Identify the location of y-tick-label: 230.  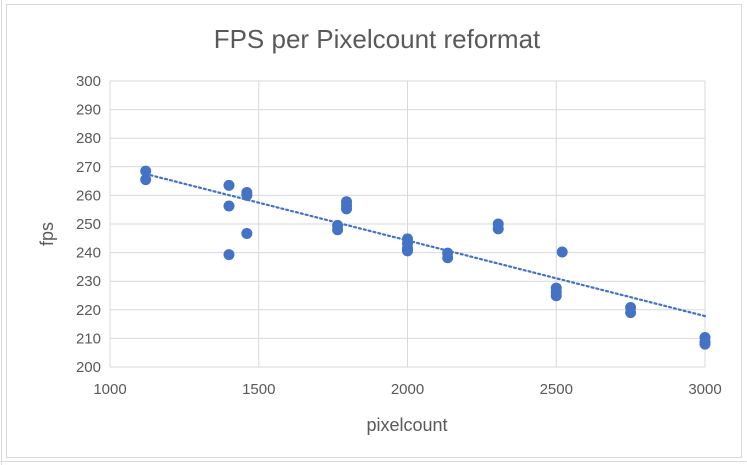
(88, 281).